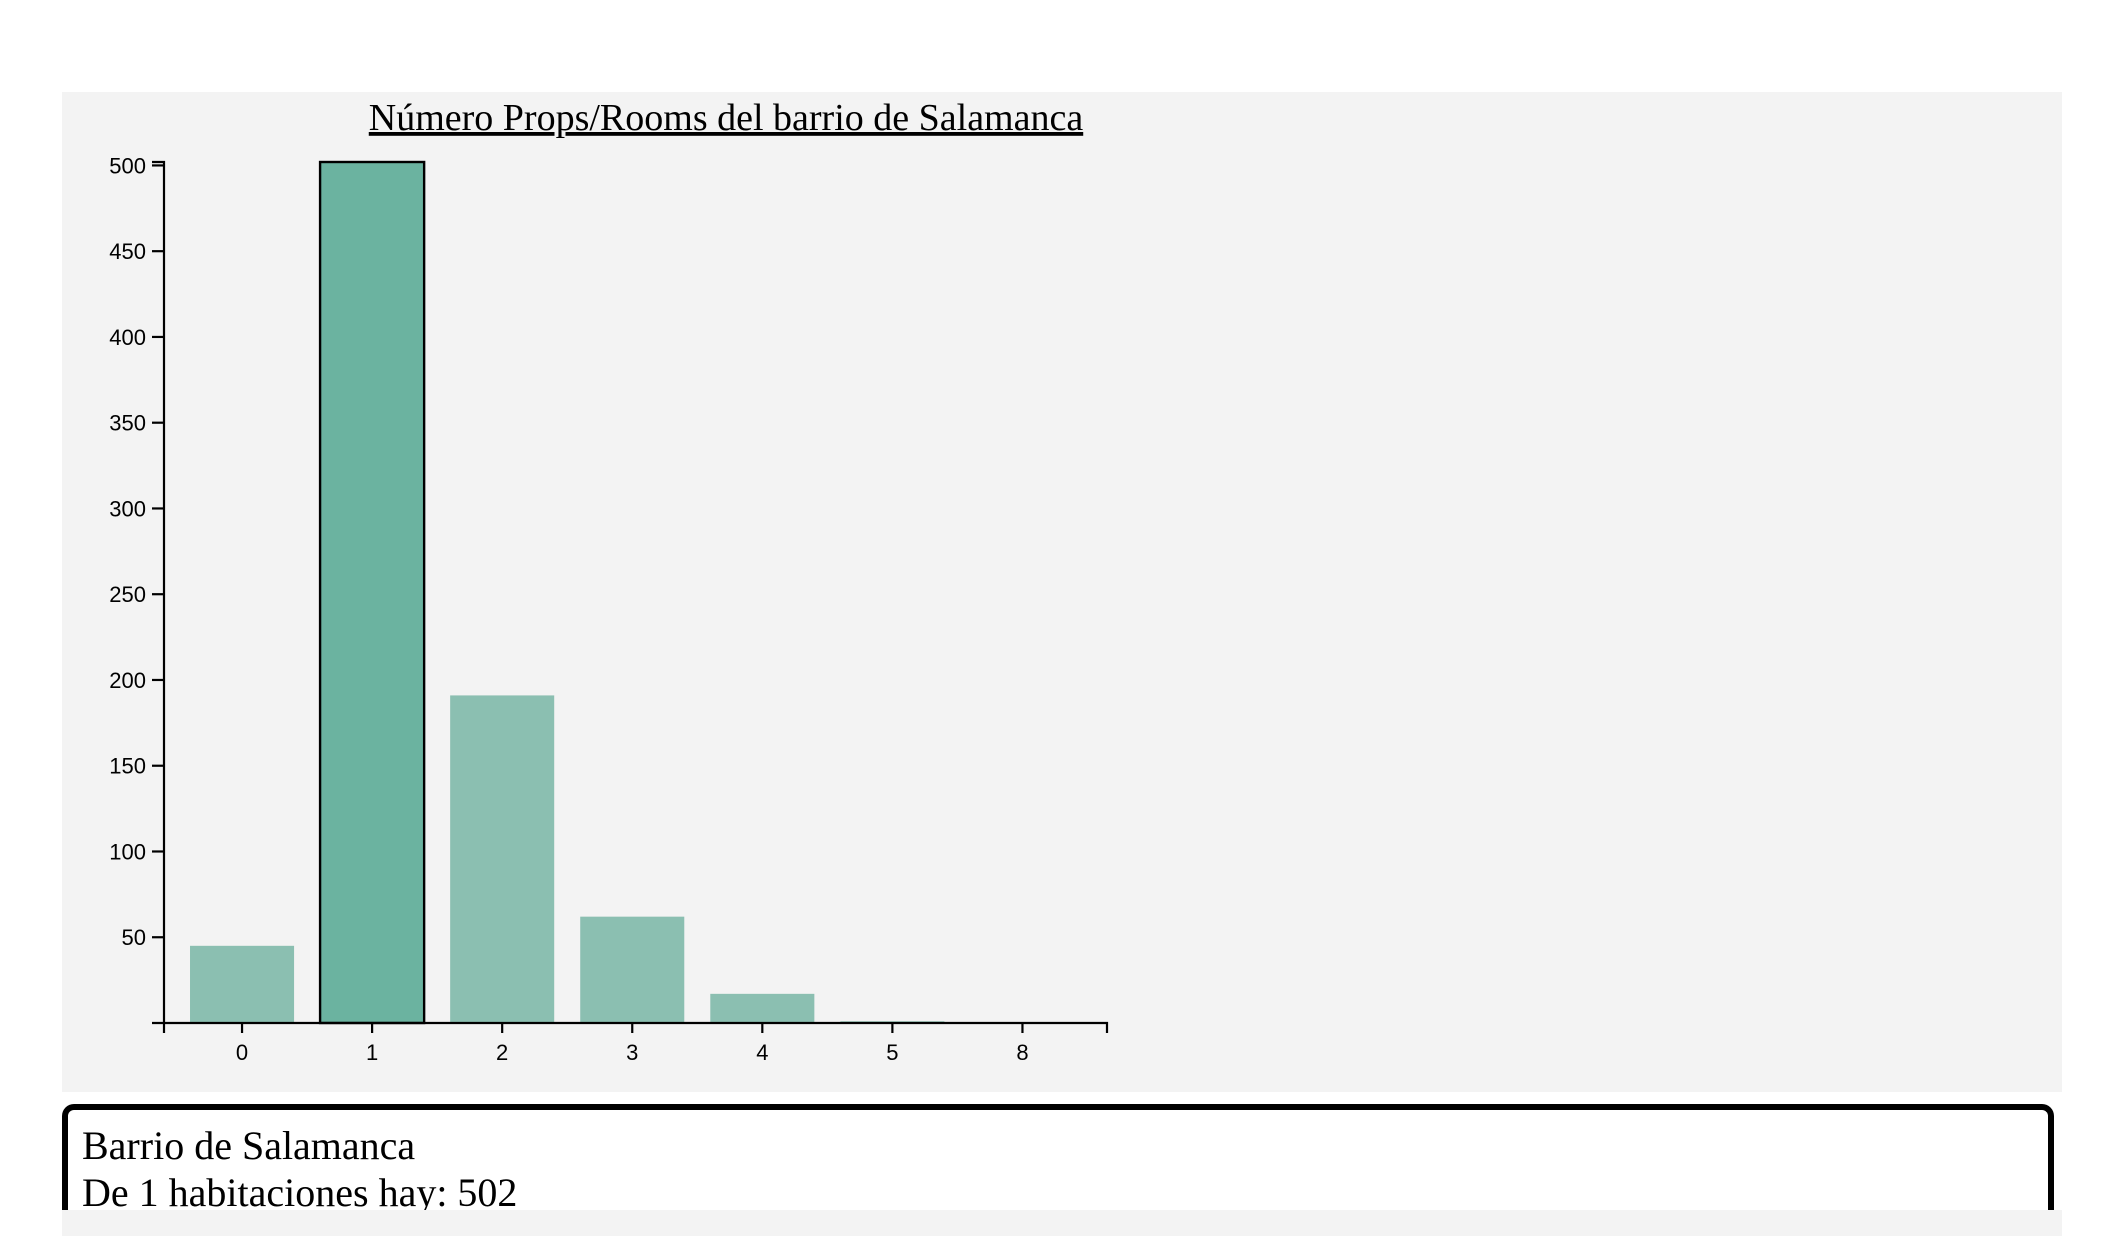 Image resolution: width=2114 pixels, height=1236 pixels. What do you see at coordinates (159, 592) in the screenshot?
I see `y-axis-line` at bounding box center [159, 592].